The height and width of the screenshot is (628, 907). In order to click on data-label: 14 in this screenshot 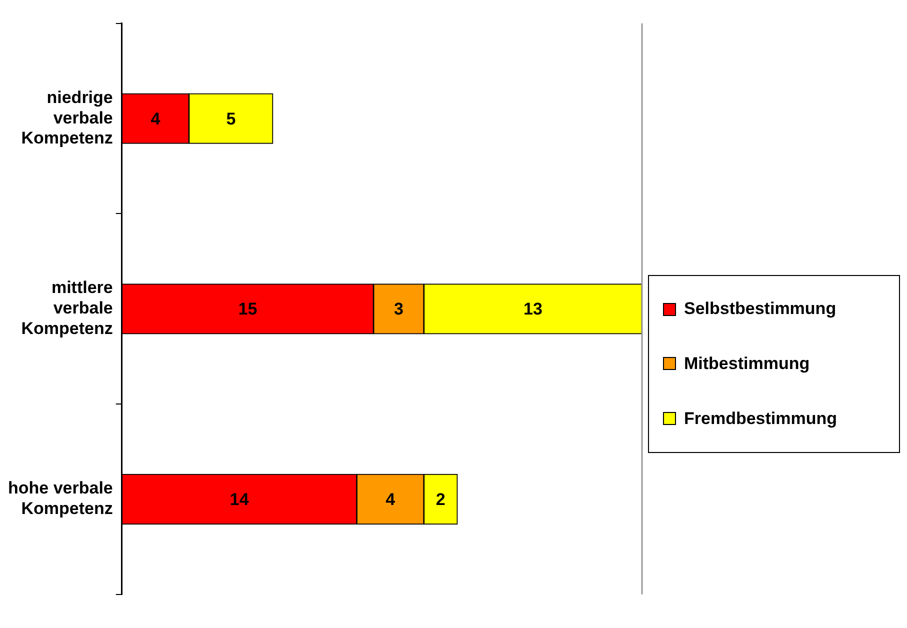, I will do `click(240, 499)`.